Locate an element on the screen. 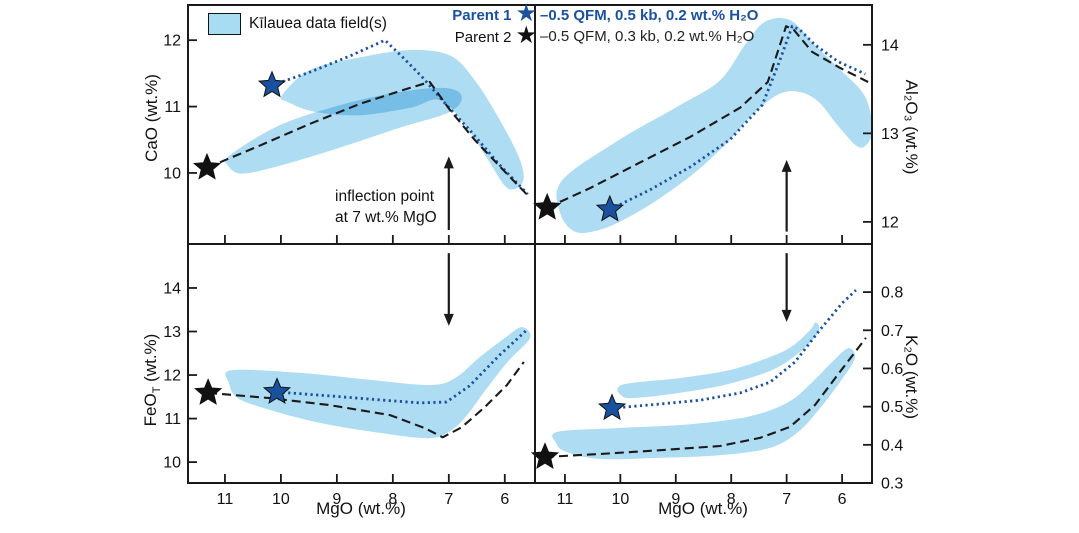  lld-curve-al2o3-parent2 is located at coordinates (707, 117).